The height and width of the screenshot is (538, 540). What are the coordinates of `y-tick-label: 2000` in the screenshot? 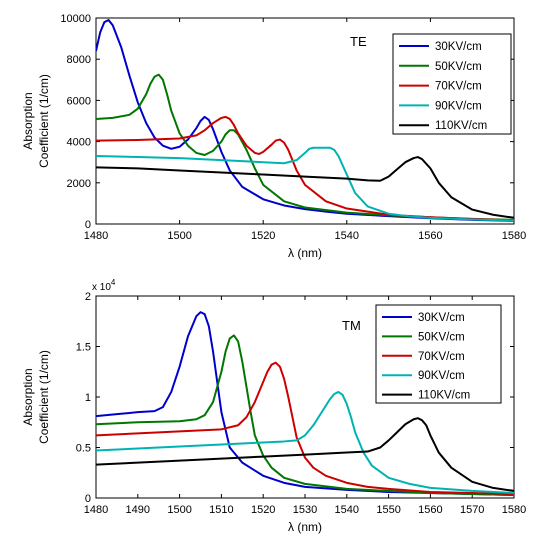 It's located at (79, 184).